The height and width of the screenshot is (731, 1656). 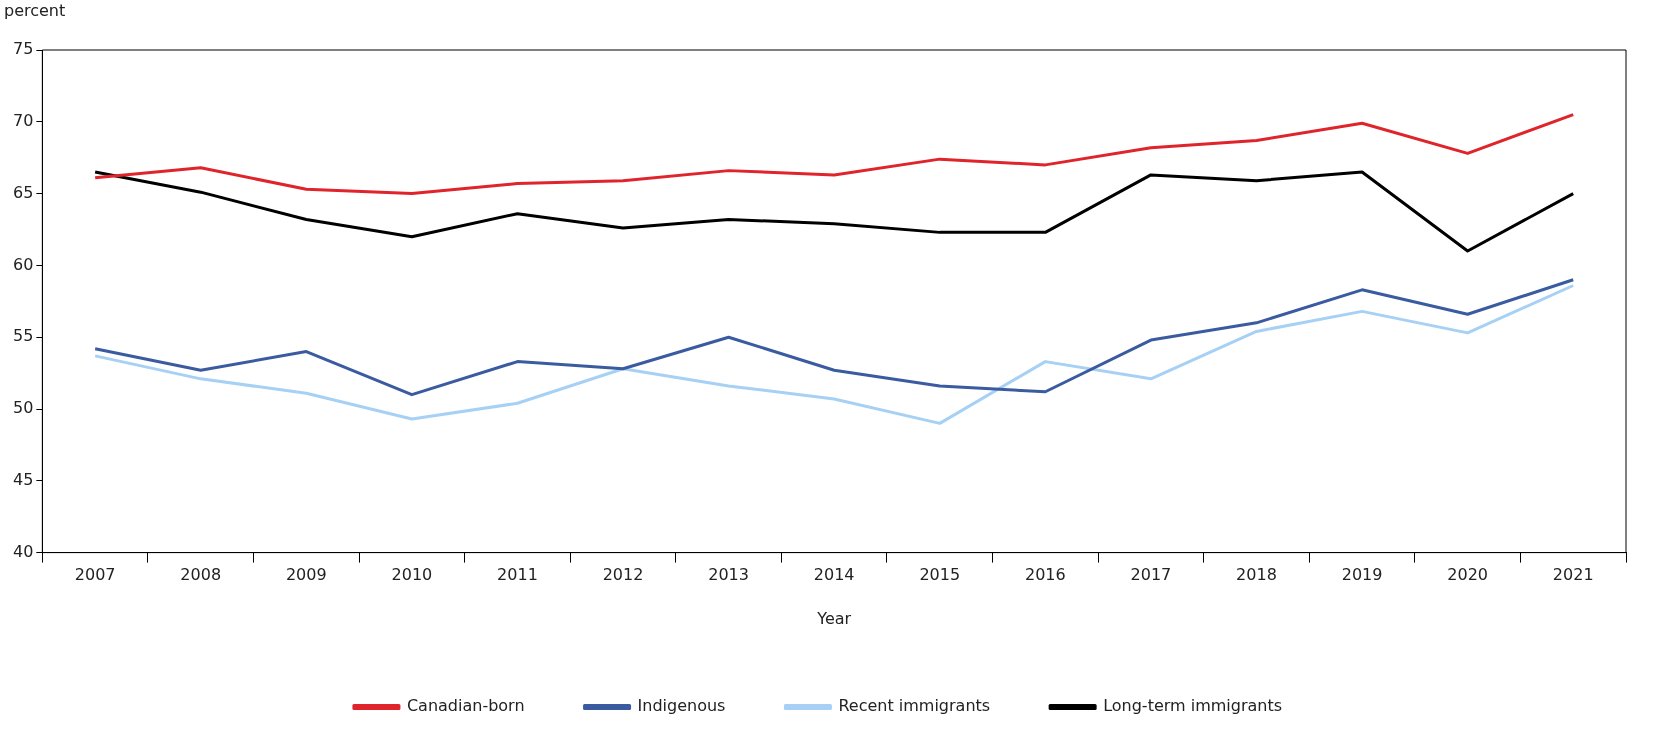 What do you see at coordinates (1467, 575) in the screenshot?
I see `x-tick-label: 2020` at bounding box center [1467, 575].